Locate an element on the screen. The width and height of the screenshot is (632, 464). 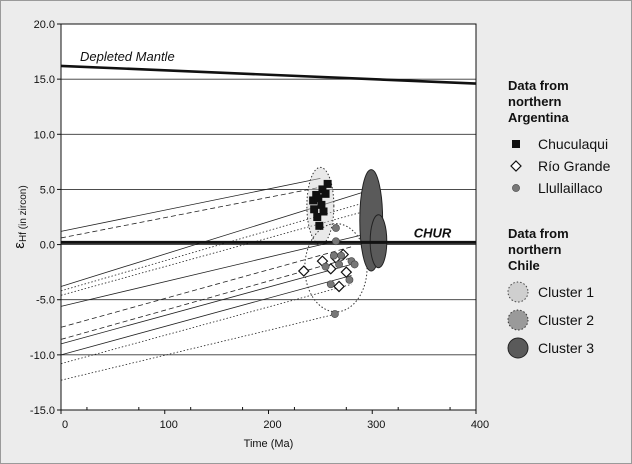
depleted-mantle-label: Depleted Mantle is located at coordinates (127, 56).